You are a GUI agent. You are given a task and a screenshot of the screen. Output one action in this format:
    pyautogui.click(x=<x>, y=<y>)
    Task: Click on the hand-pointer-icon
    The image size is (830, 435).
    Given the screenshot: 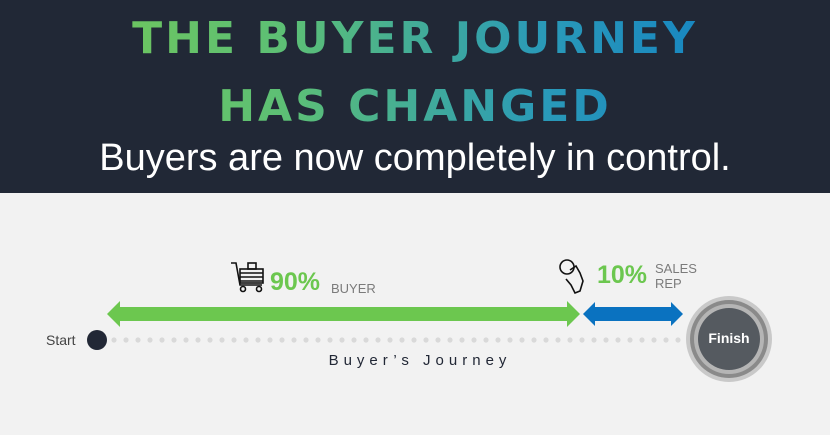 What is the action you would take?
    pyautogui.click(x=571, y=277)
    